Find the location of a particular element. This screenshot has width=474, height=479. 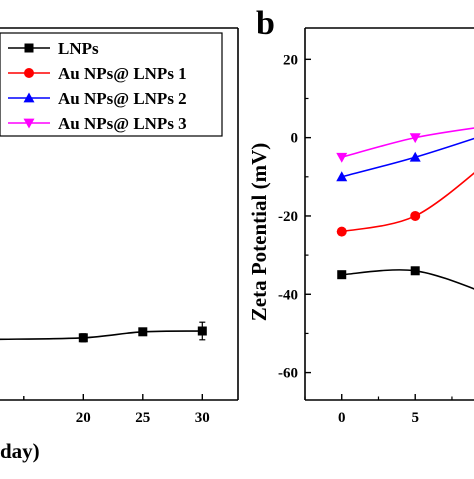

panel-a-x-ticks: 20 25 30 is located at coordinates (116, 410).